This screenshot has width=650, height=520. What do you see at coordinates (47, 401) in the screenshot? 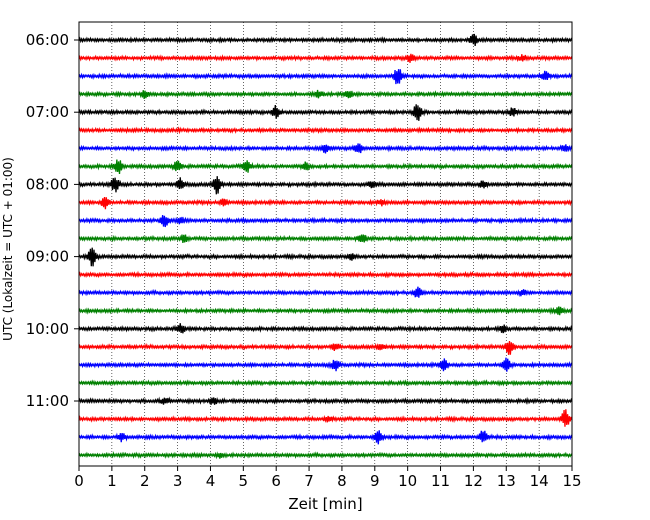
I see `y-tick-label: 11:00` at bounding box center [47, 401].